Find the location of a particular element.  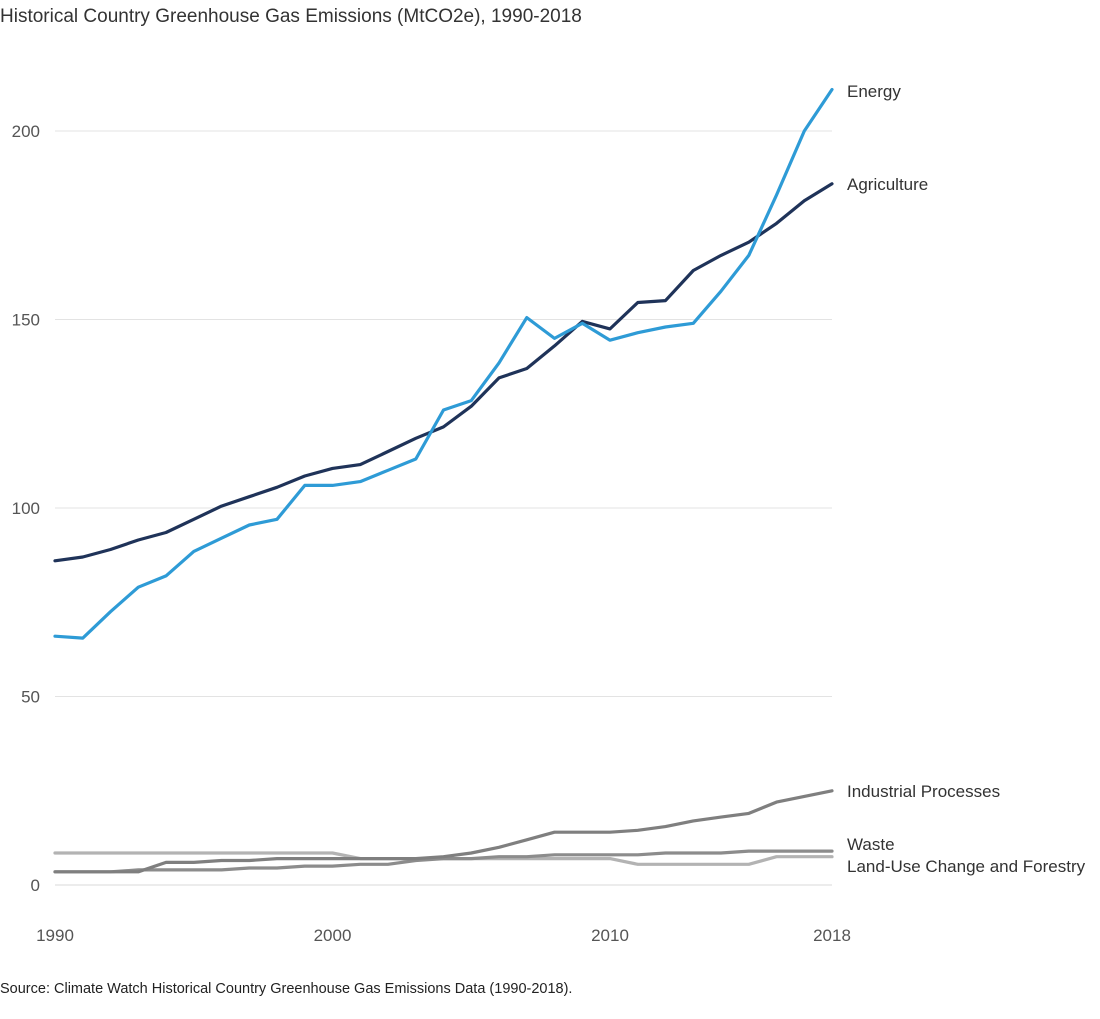

y-tick-label: 100 is located at coordinates (26, 508).